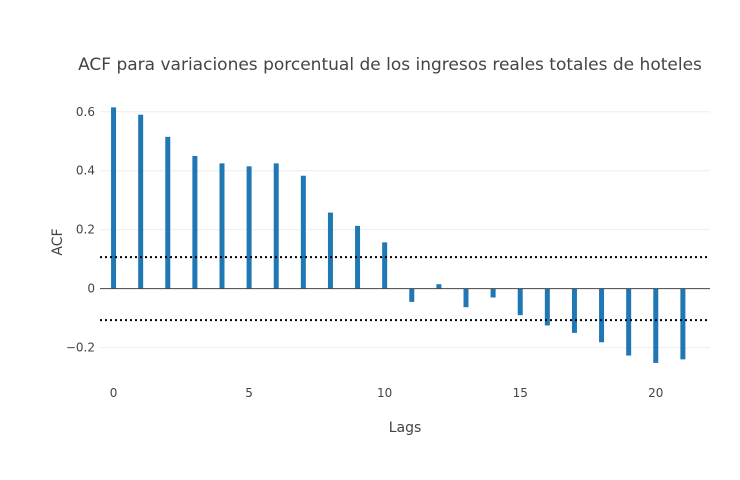  What do you see at coordinates (85, 112) in the screenshot?
I see `y-tick-label: 0.6` at bounding box center [85, 112].